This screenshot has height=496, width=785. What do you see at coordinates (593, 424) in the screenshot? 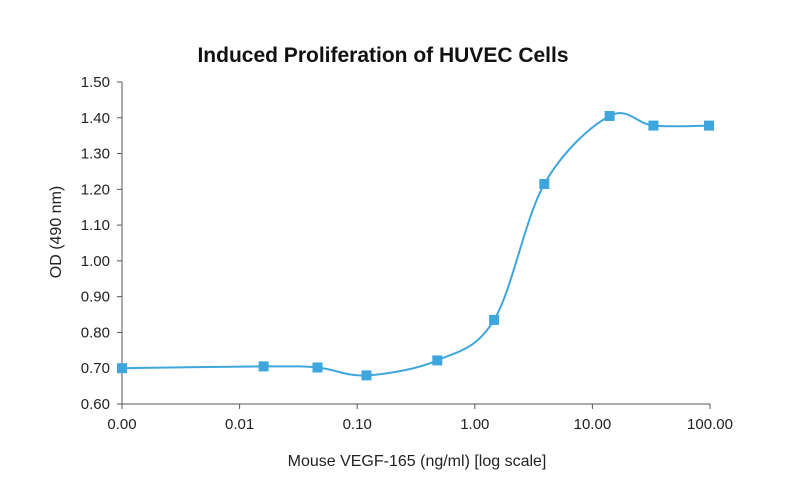
I see `x-tick-label: 10.00` at bounding box center [593, 424].